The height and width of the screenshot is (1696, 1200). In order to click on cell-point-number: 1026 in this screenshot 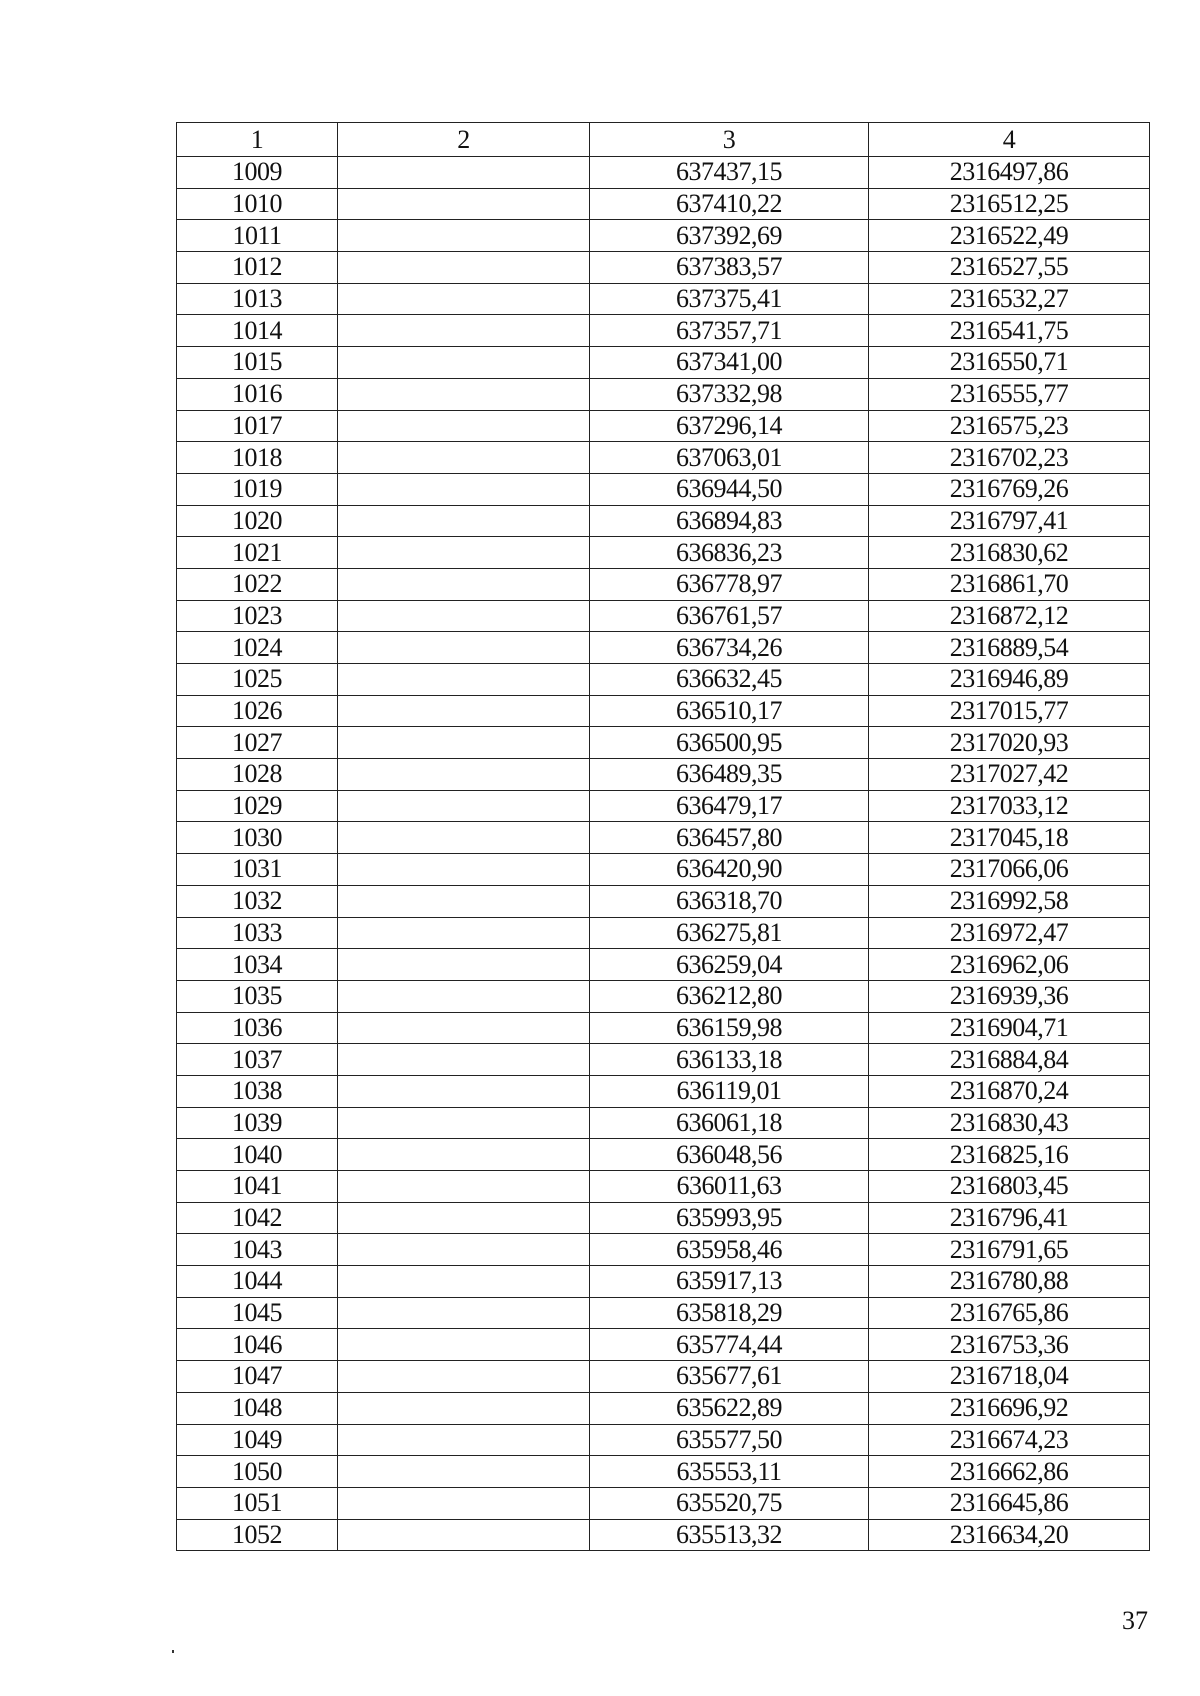, I will do `click(257, 711)`.